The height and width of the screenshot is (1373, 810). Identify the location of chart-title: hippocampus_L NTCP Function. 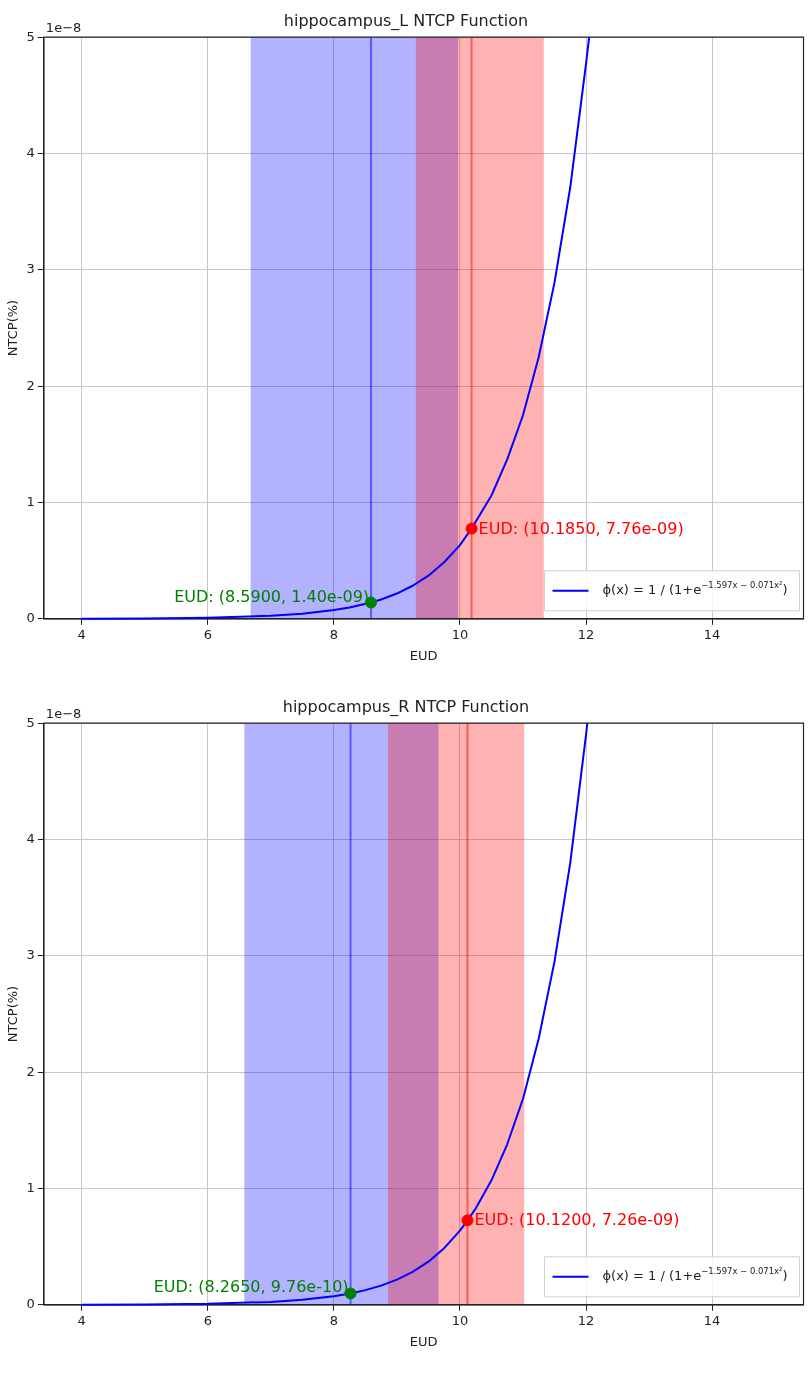
(406, 20).